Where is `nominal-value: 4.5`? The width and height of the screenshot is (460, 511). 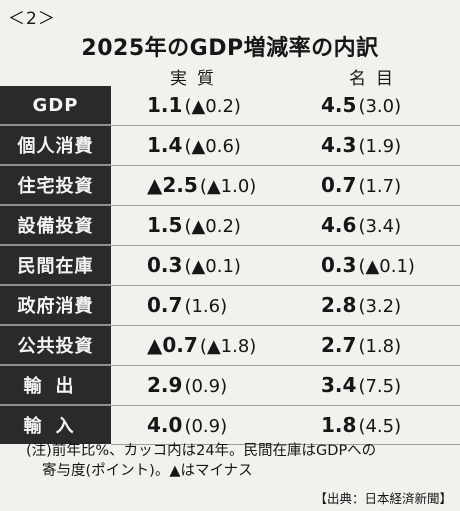
nominal-value: 4.5 is located at coordinates (339, 105).